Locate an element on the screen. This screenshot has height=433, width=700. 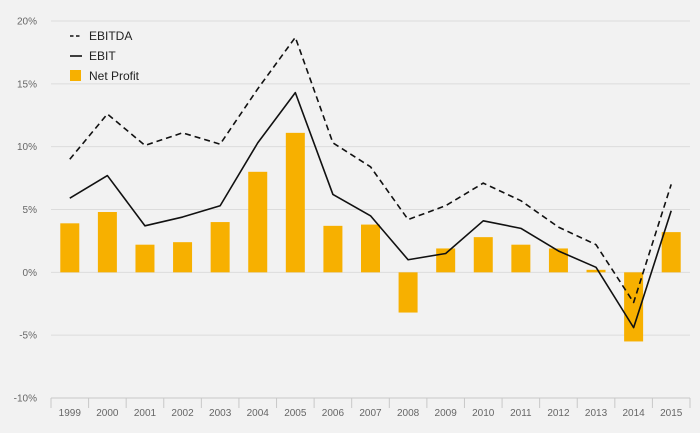
x-tick-label: 2003 is located at coordinates (220, 413).